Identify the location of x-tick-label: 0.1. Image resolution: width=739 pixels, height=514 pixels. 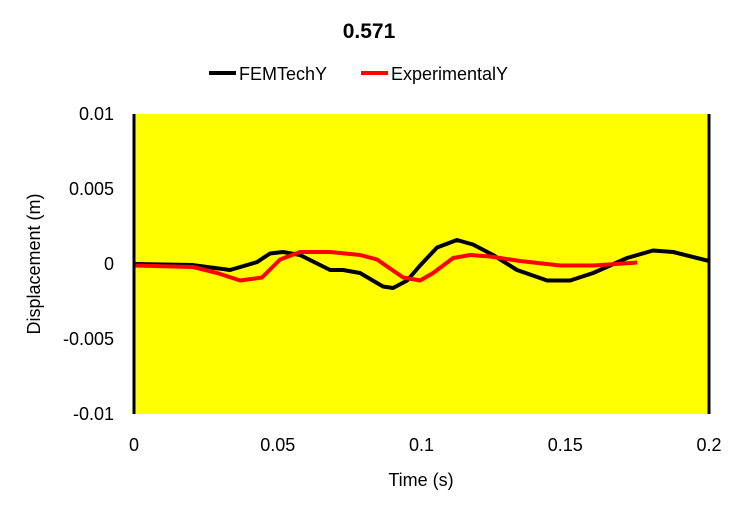
(421, 445).